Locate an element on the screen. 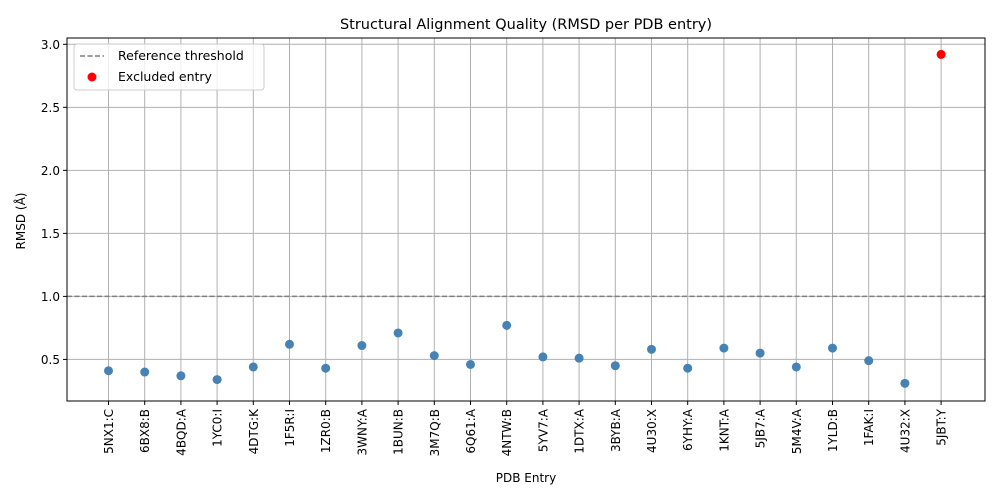 This screenshot has width=1000, height=500. x-tick-label: 1YC0:I is located at coordinates (218, 428).